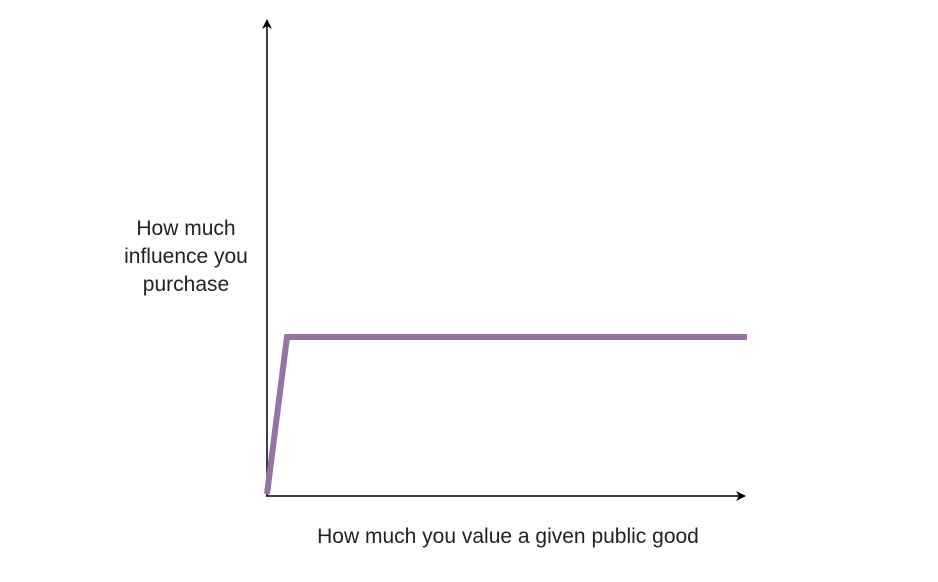  I want to click on curve, so click(505, 414).